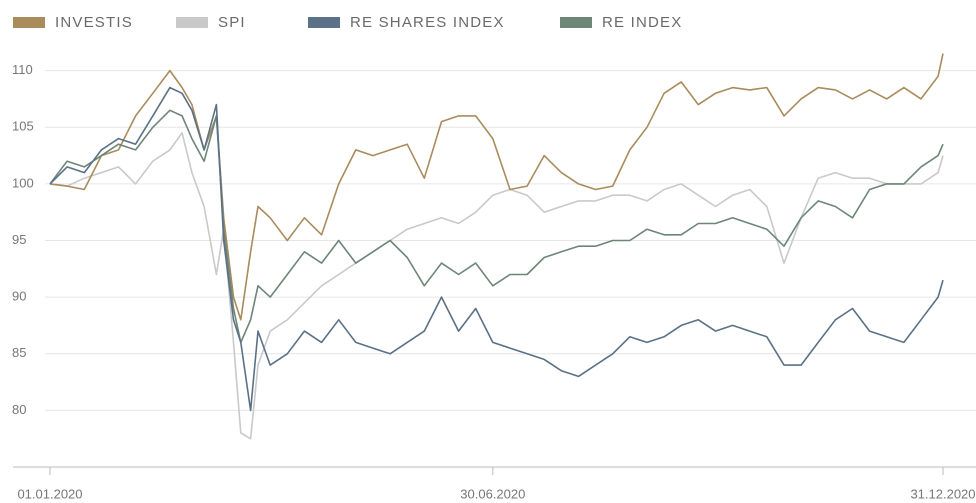 The height and width of the screenshot is (503, 976). Describe the element at coordinates (642, 22) in the screenshot. I see `legend-label: RE INDEX` at that location.